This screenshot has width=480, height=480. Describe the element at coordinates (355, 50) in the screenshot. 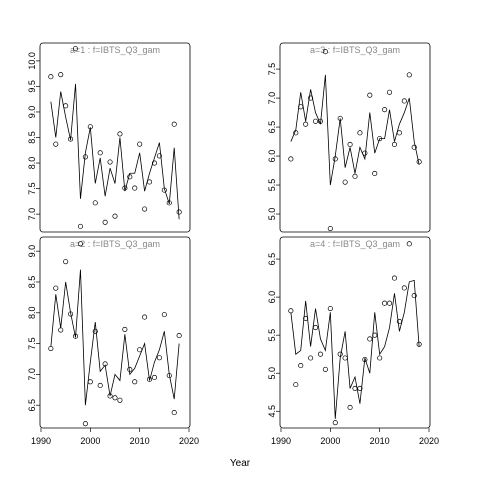

I see `panel-title: a=3 : f=IBTS_Q3_gam` at that location.